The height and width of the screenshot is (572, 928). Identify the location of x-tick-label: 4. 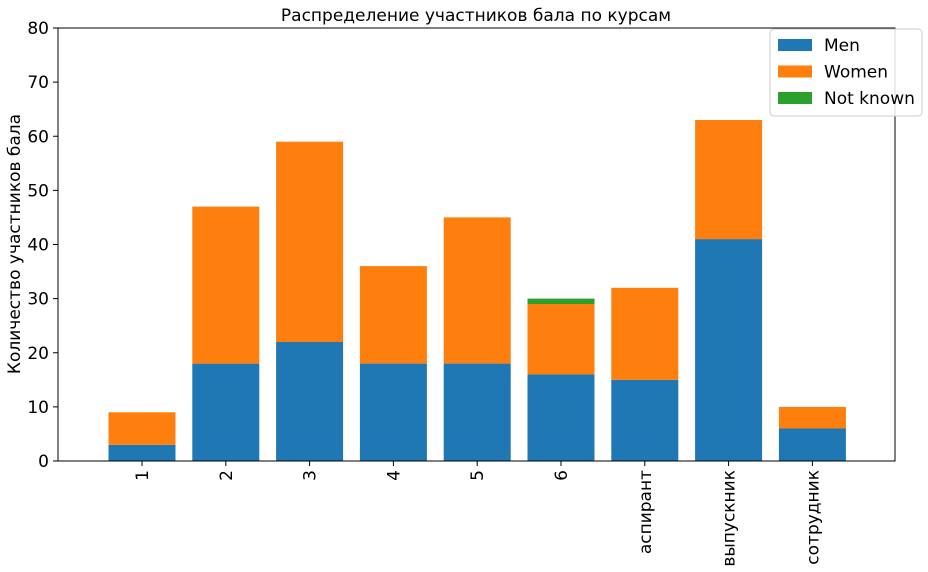
(394, 475).